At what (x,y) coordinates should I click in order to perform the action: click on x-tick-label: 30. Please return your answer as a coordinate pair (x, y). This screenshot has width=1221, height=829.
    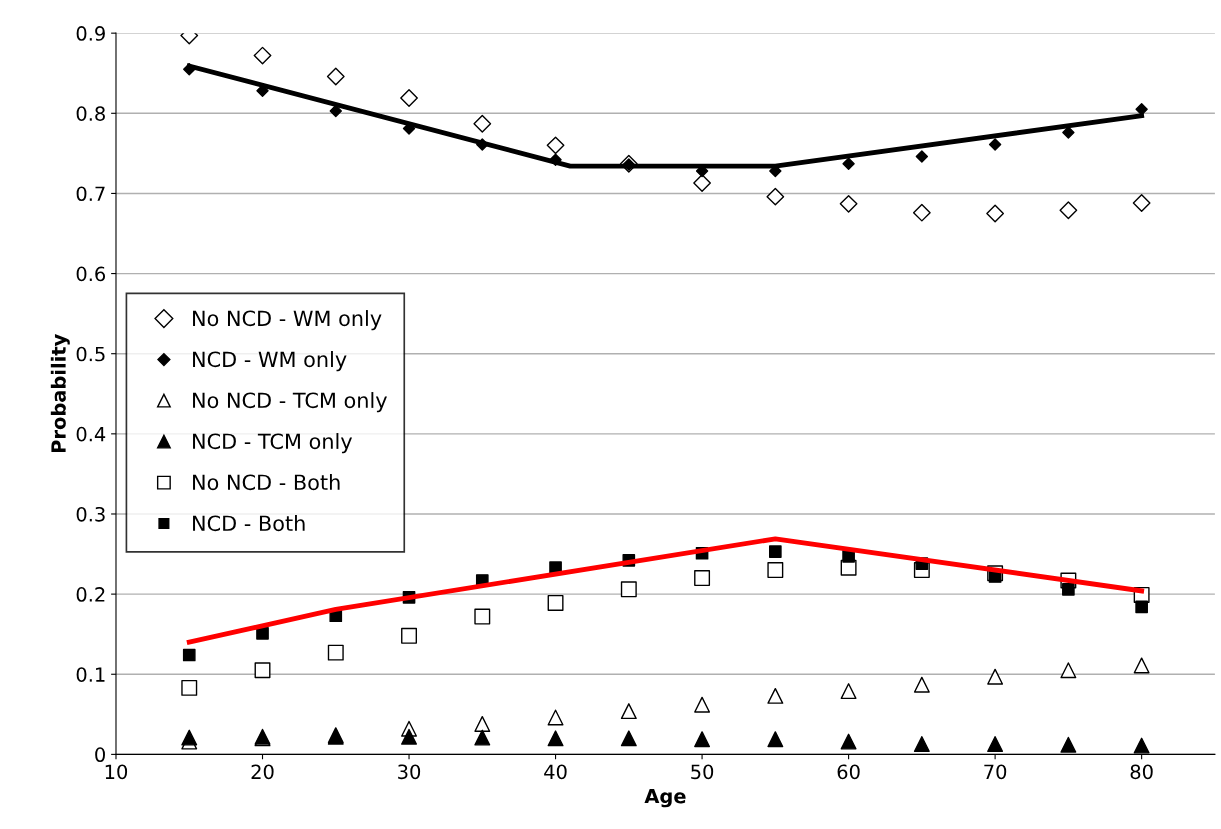
    Looking at the image, I should click on (409, 772).